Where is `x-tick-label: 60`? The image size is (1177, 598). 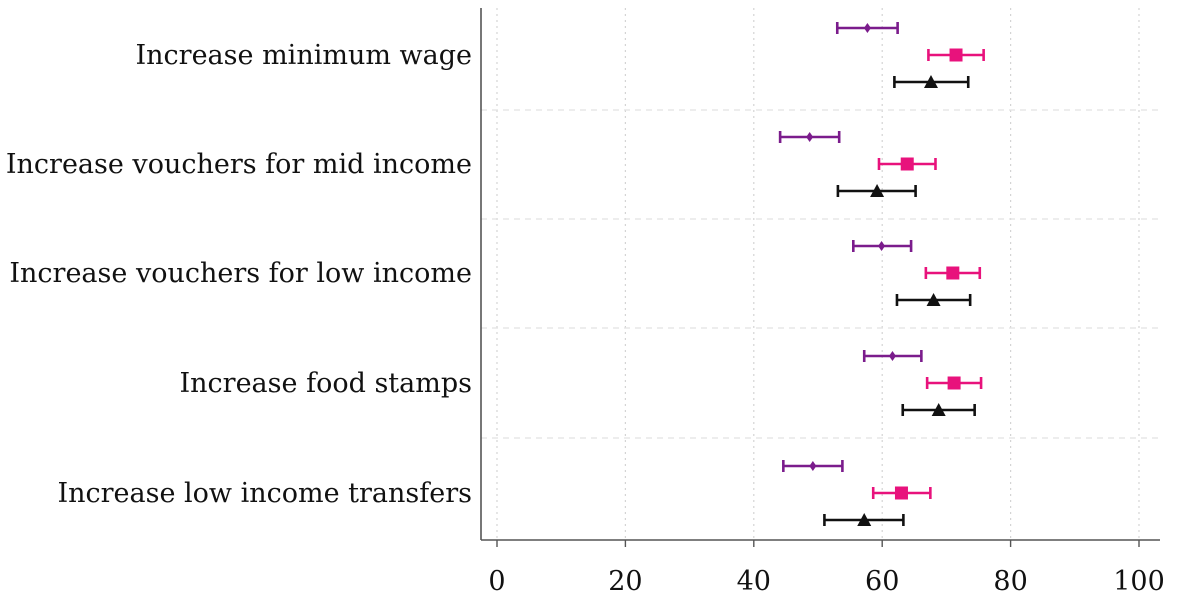
x-tick-label: 60 is located at coordinates (882, 581).